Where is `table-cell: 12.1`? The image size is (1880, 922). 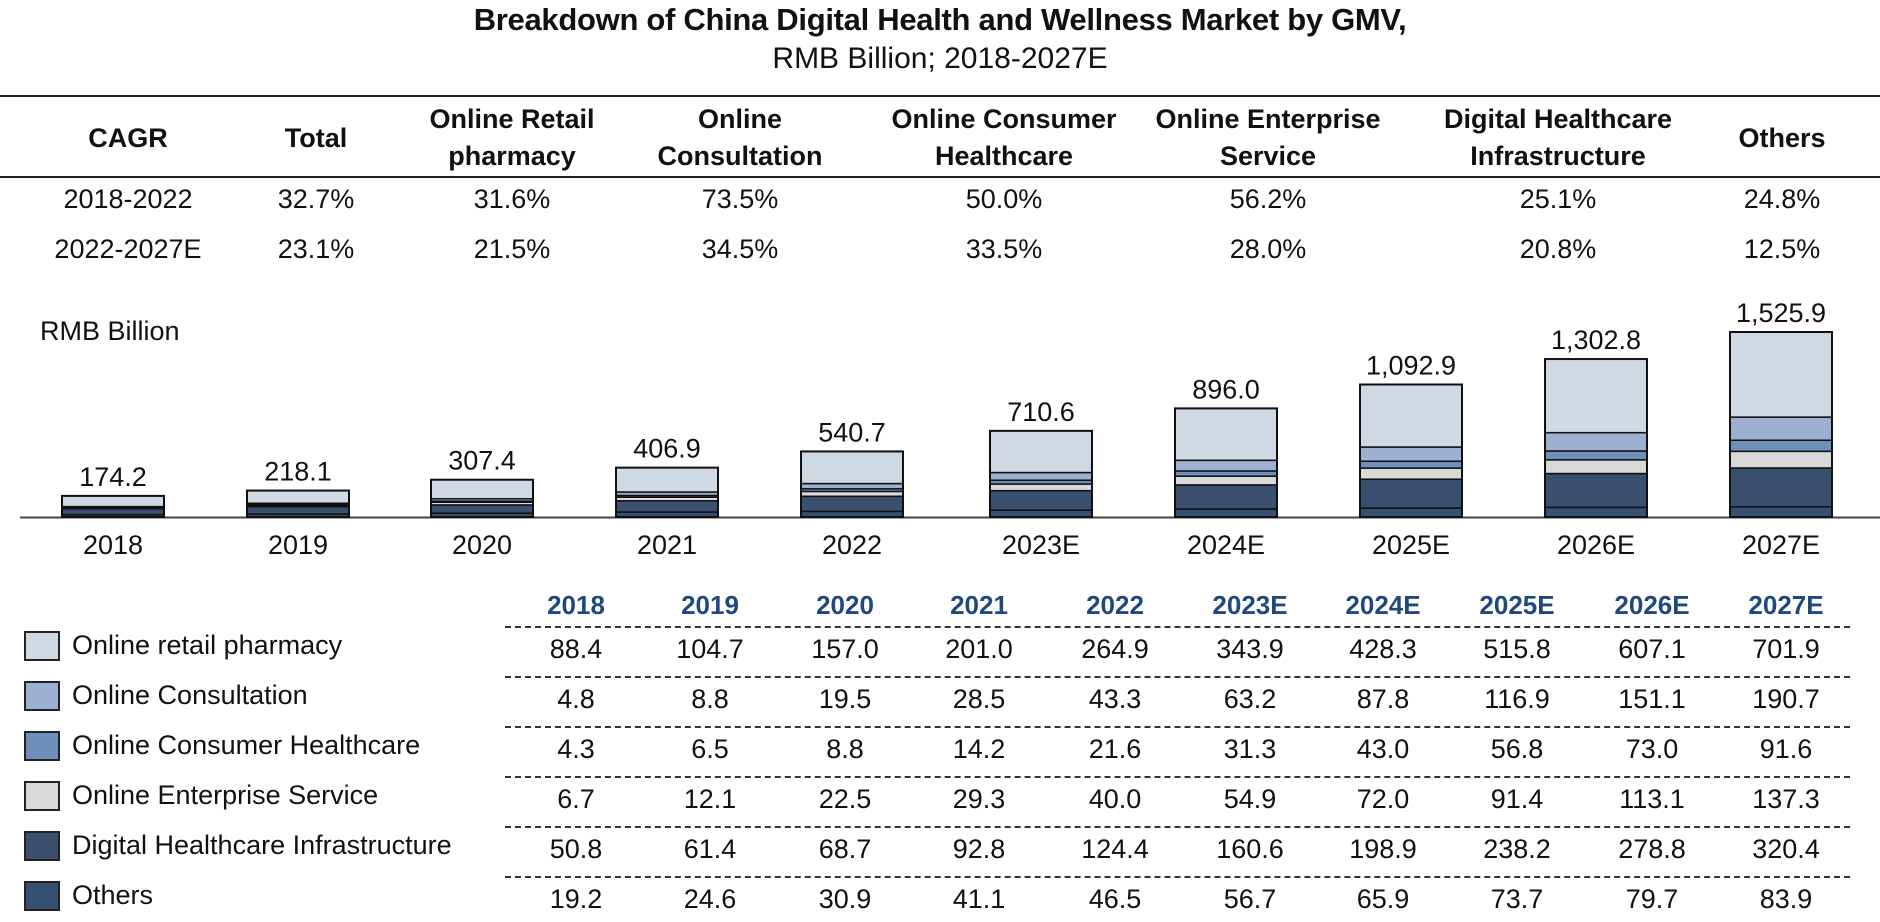 table-cell: 12.1 is located at coordinates (710, 799).